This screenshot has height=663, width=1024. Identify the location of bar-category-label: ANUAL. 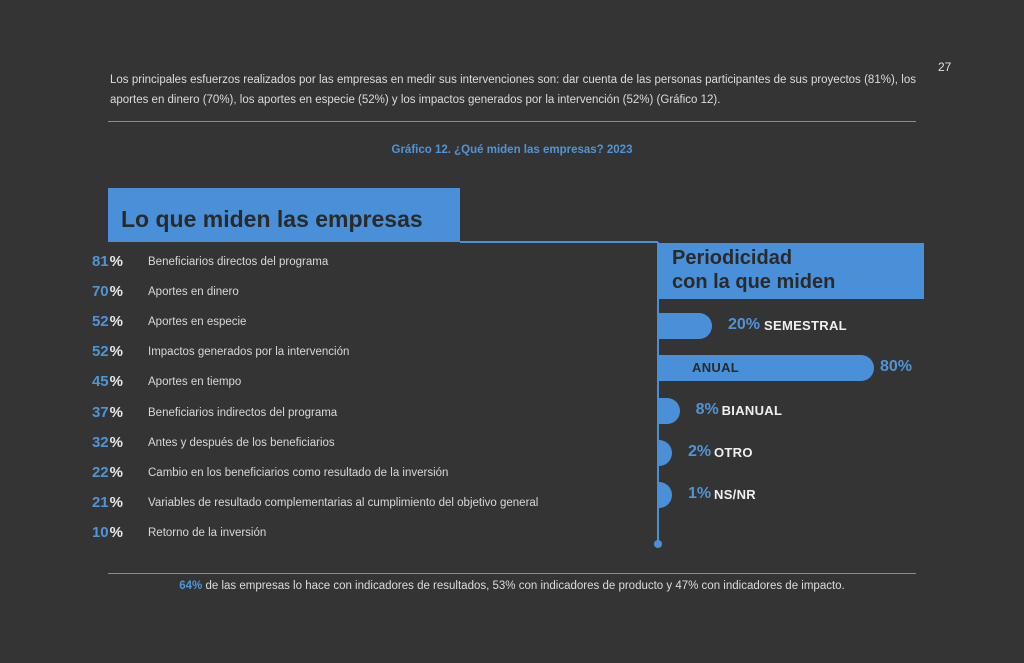
(715, 367).